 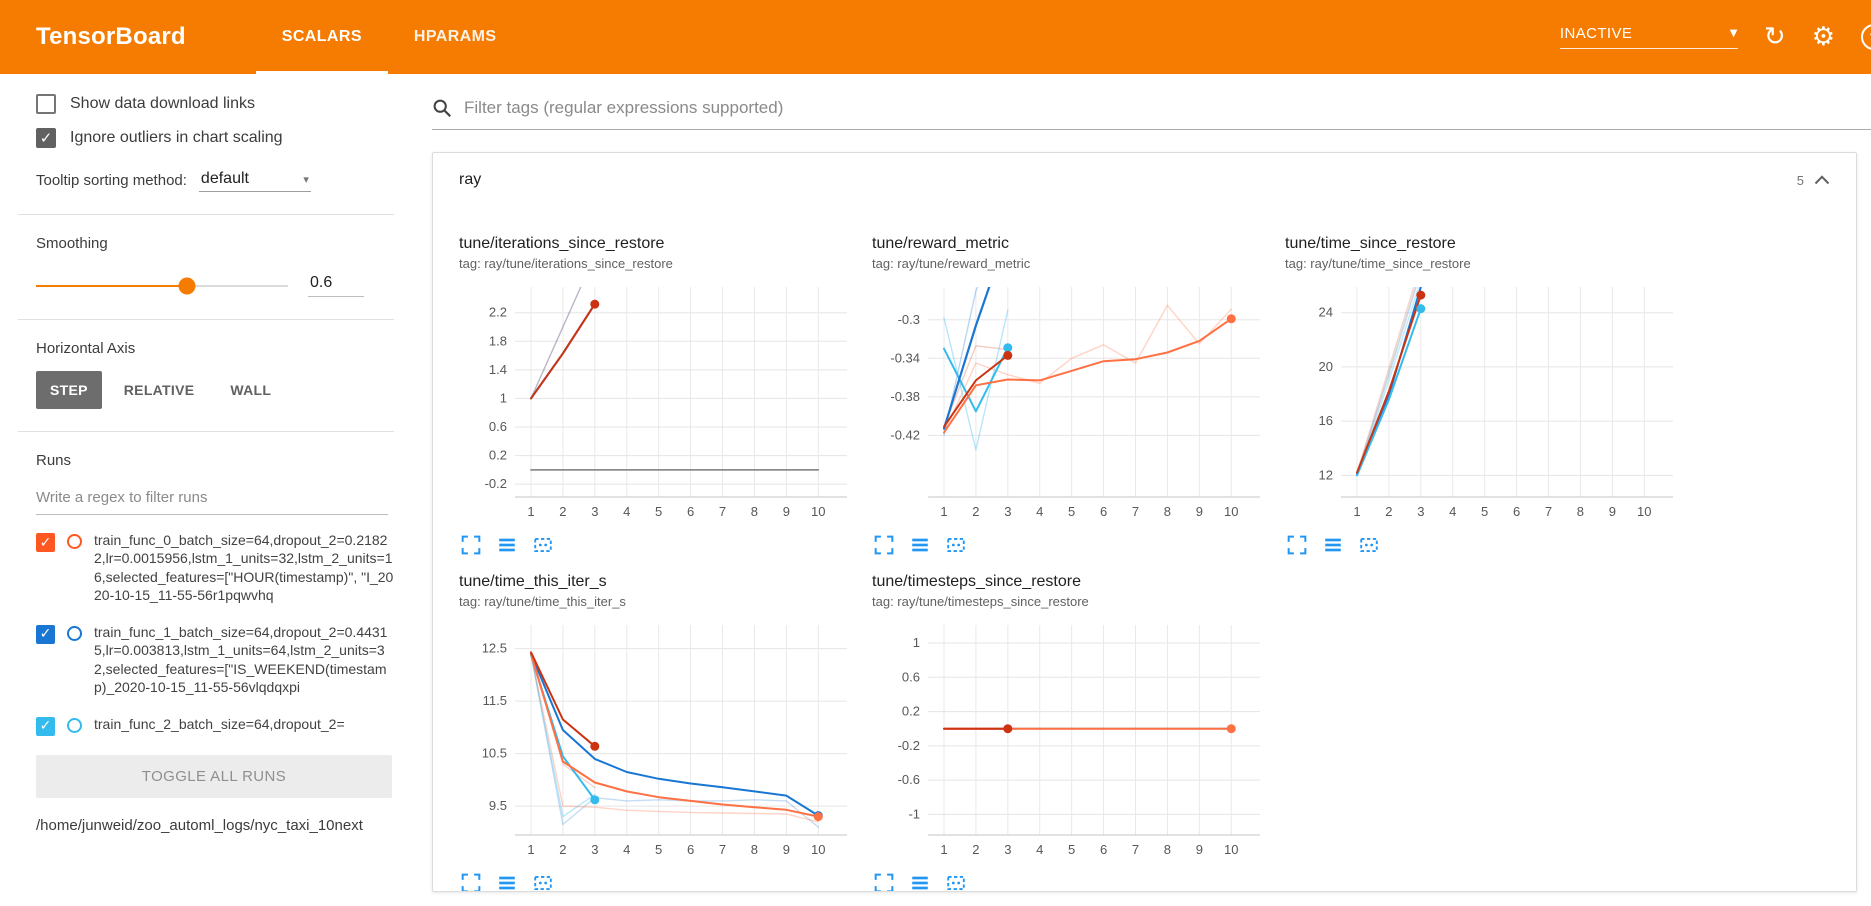 What do you see at coordinates (905, 434) in the screenshot?
I see `svg-text: -0.42` at bounding box center [905, 434].